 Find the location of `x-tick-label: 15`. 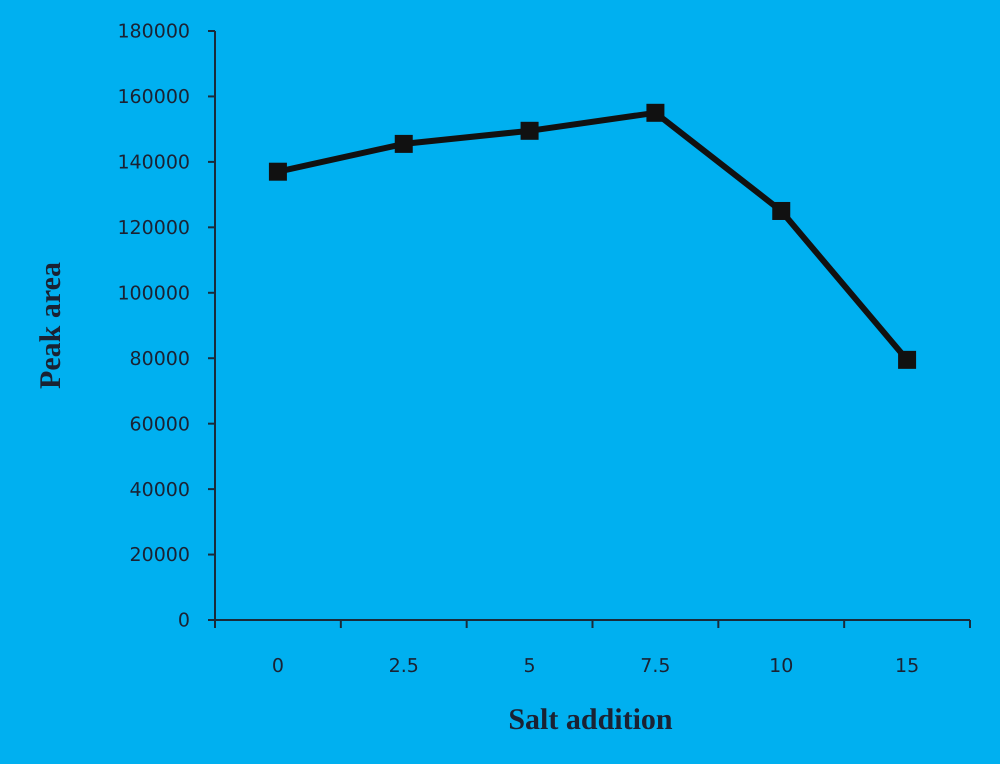

x-tick-label: 15 is located at coordinates (907, 666).